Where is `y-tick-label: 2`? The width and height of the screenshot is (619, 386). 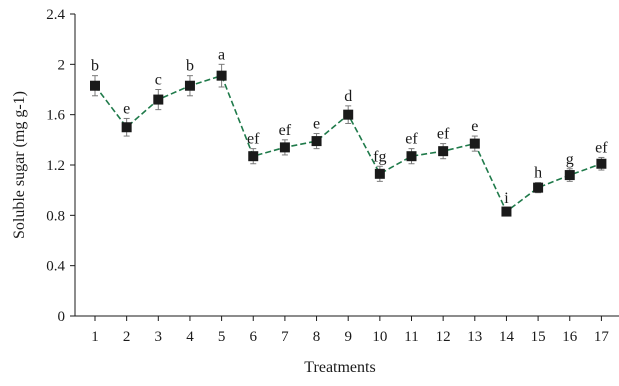
y-tick-label: 2 is located at coordinates (62, 65).